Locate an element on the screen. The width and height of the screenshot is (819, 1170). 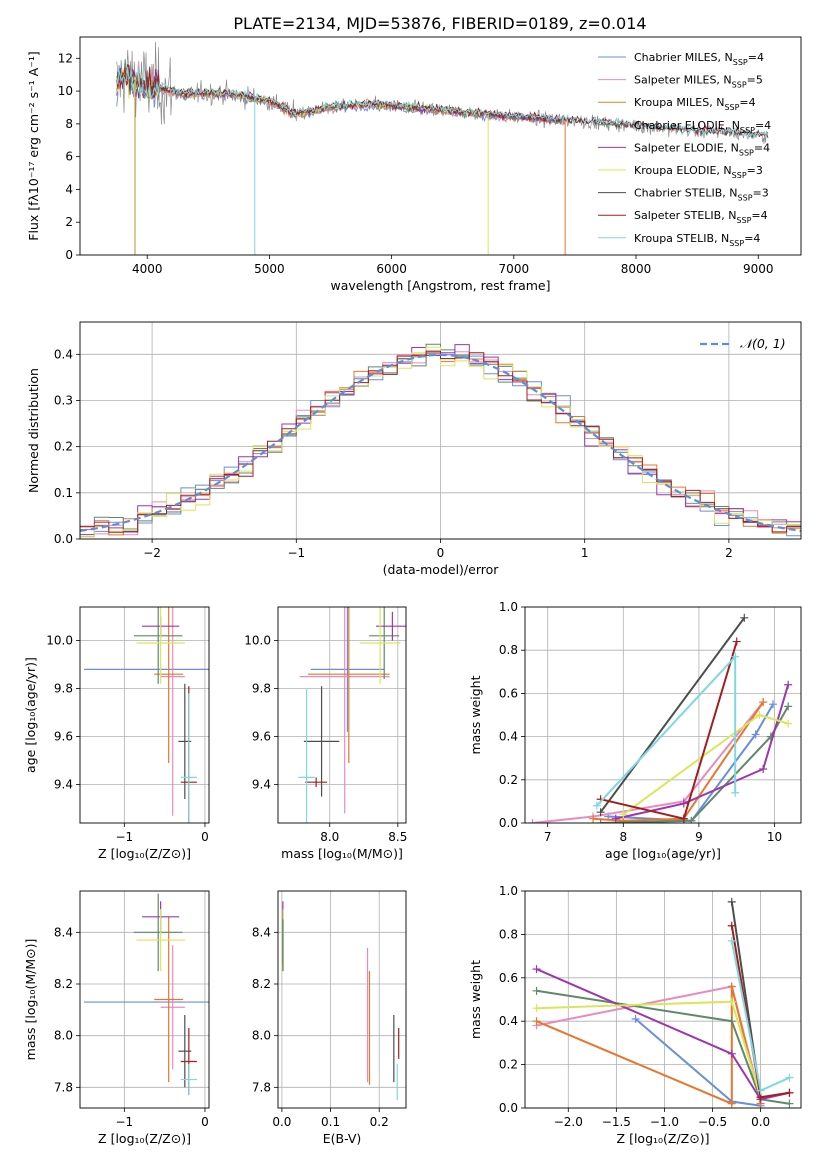
age-weight-plot-area is located at coordinates (660, 718).